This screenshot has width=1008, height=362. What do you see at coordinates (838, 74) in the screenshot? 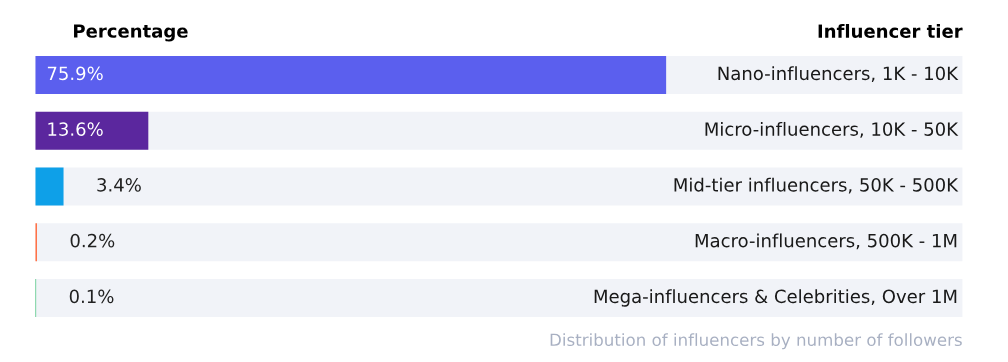
I see `y-tick-label: Nano-influencers, 1K - 10K` at bounding box center [838, 74].